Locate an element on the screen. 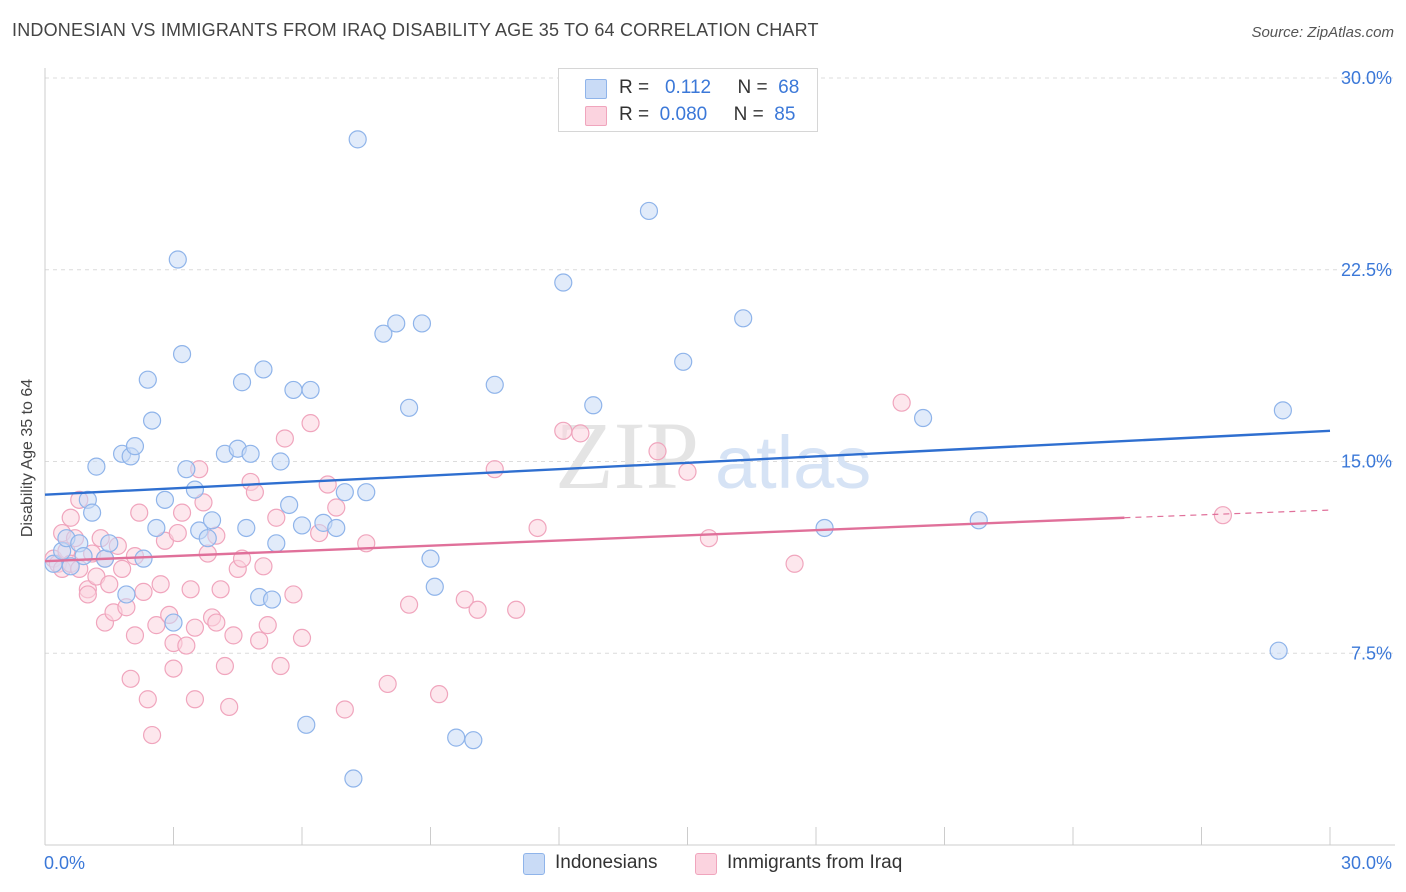  legend-label-indonesians: Indonesians is located at coordinates (606, 862).